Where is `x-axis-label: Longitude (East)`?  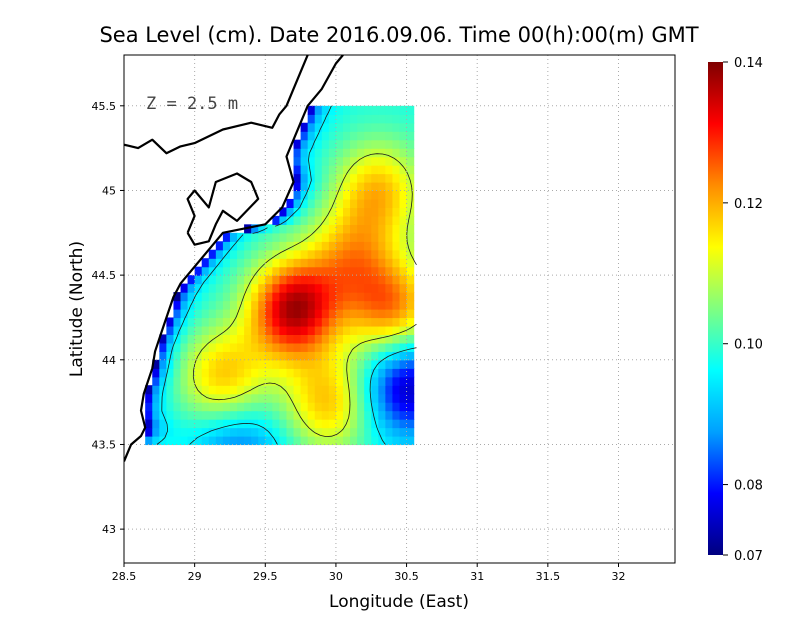 x-axis-label: Longitude (East) is located at coordinates (399, 602).